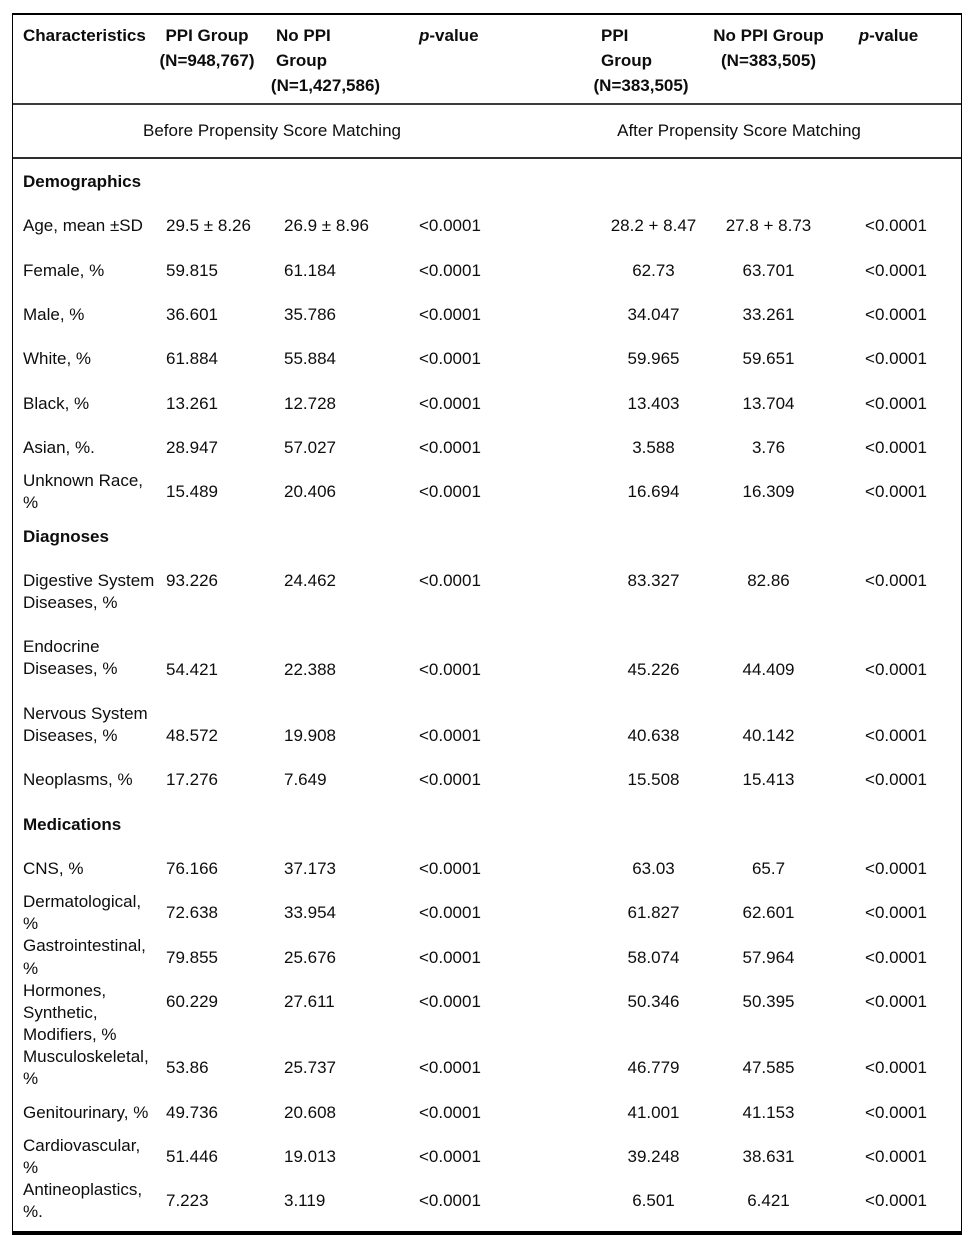  Describe the element at coordinates (82, 913) in the screenshot. I see `row-label: Dermatological, %` at that location.